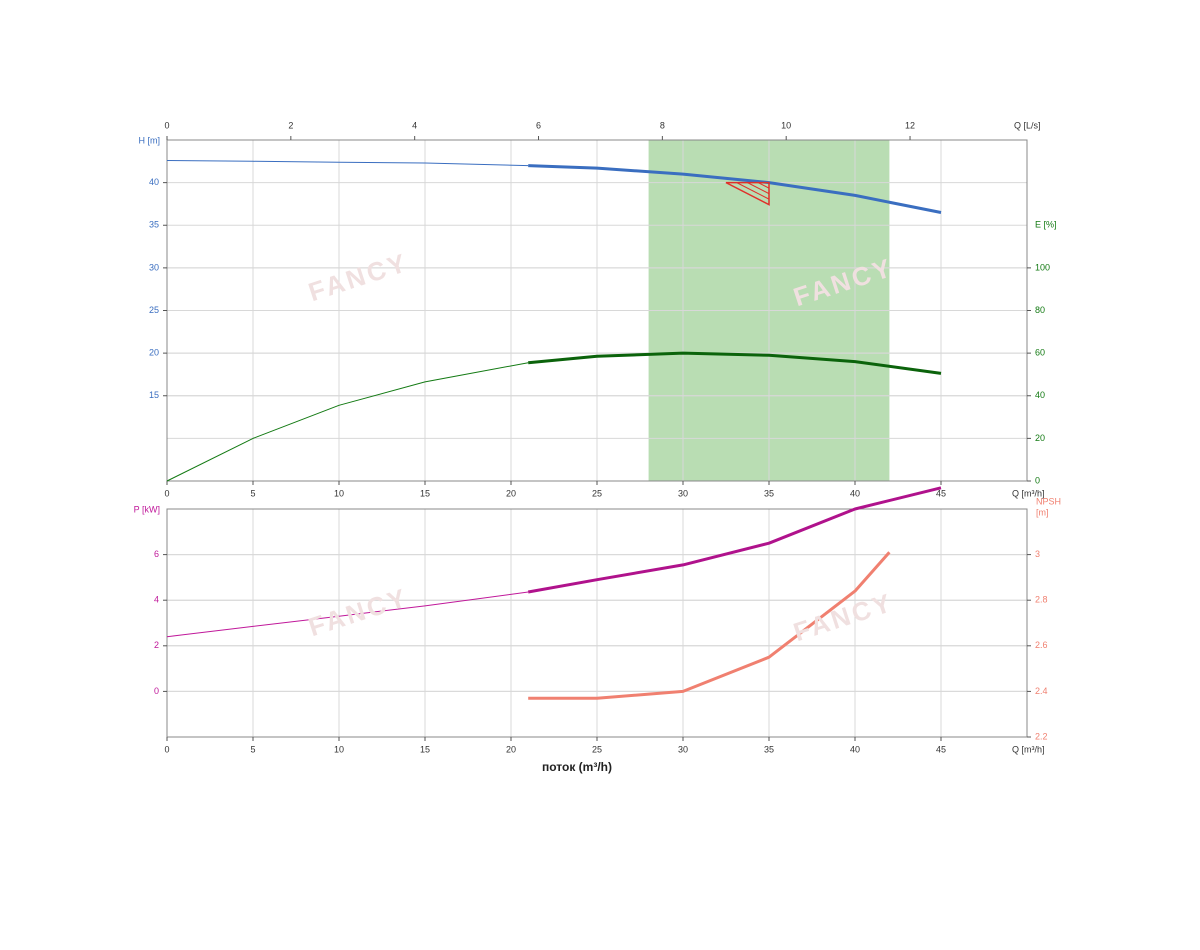 The width and height of the screenshot is (1200, 950). I want to click on y-tick-label: 15, so click(154, 395).